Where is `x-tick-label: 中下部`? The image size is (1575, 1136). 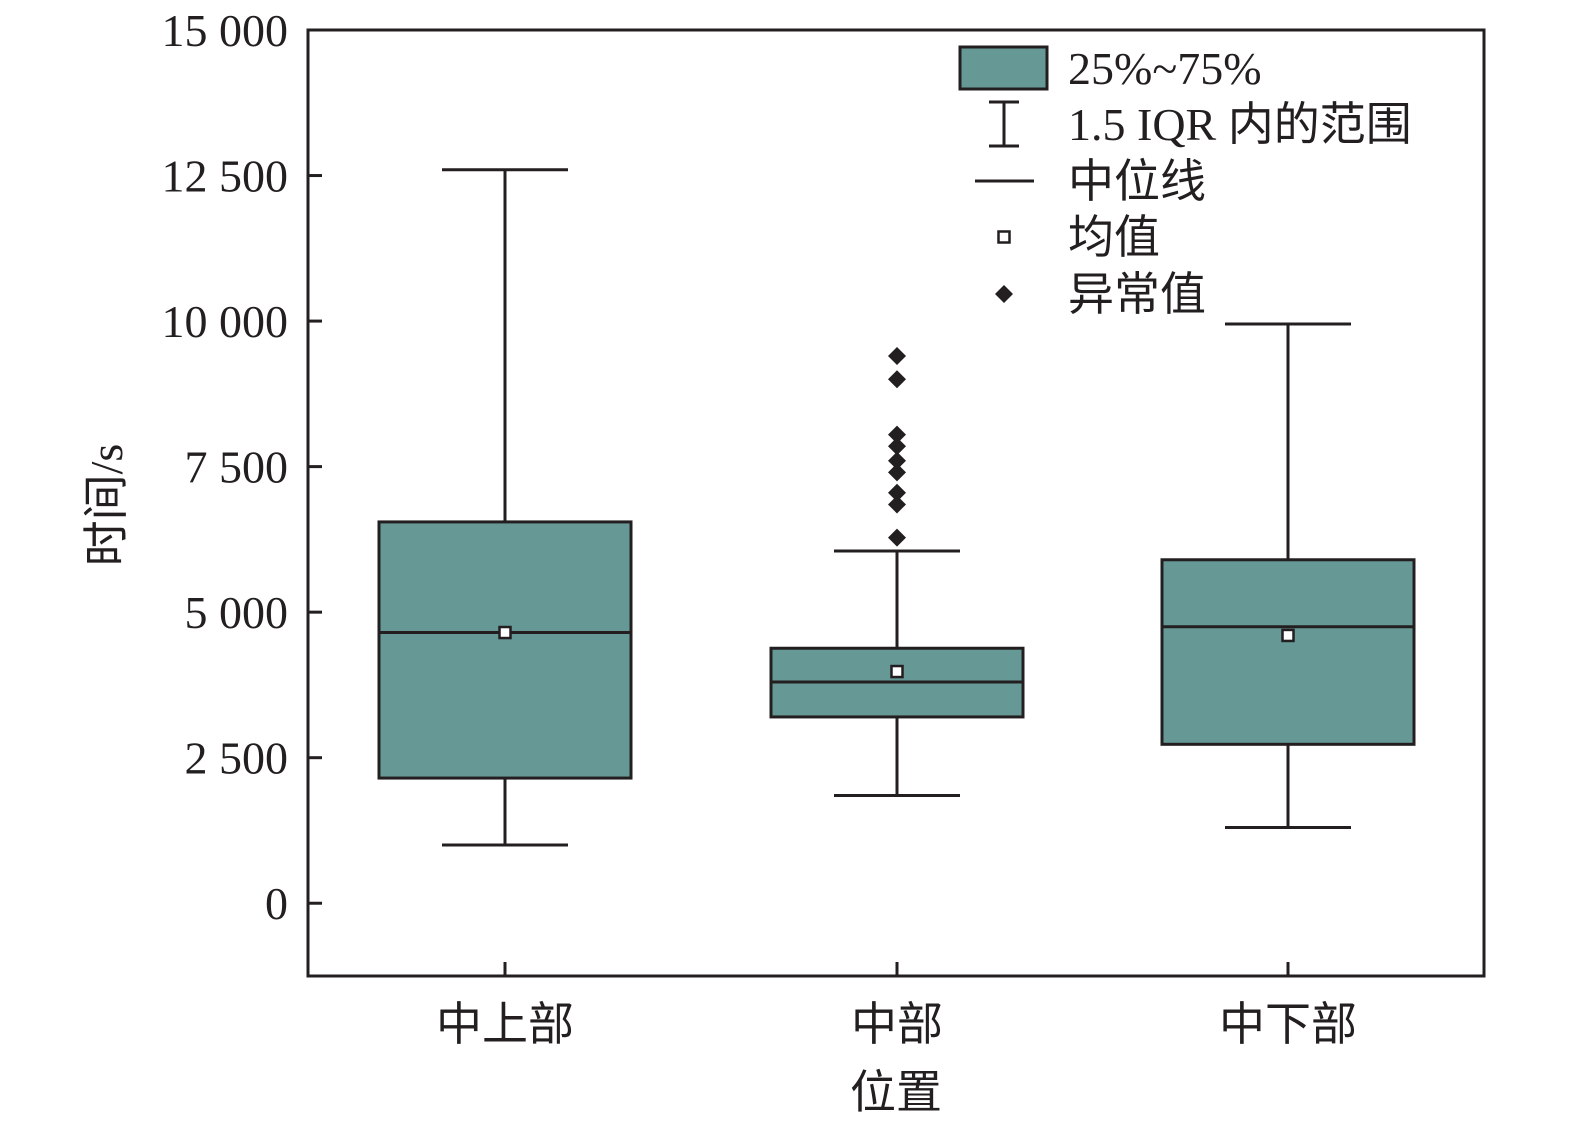 x-tick-label: 中下部 is located at coordinates (1288, 1024).